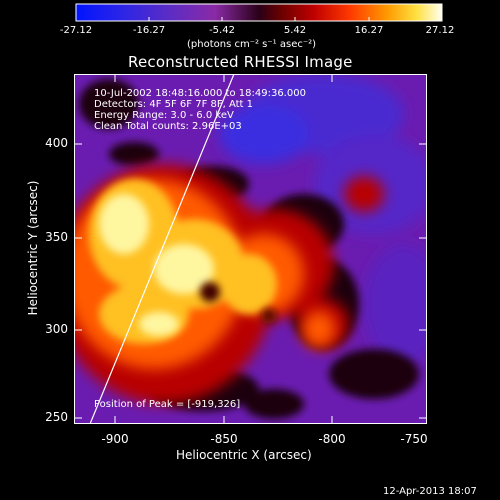 The image size is (500, 500). I want to click on y-axis-label: Heliocentric Y (arcsec), so click(33, 248).